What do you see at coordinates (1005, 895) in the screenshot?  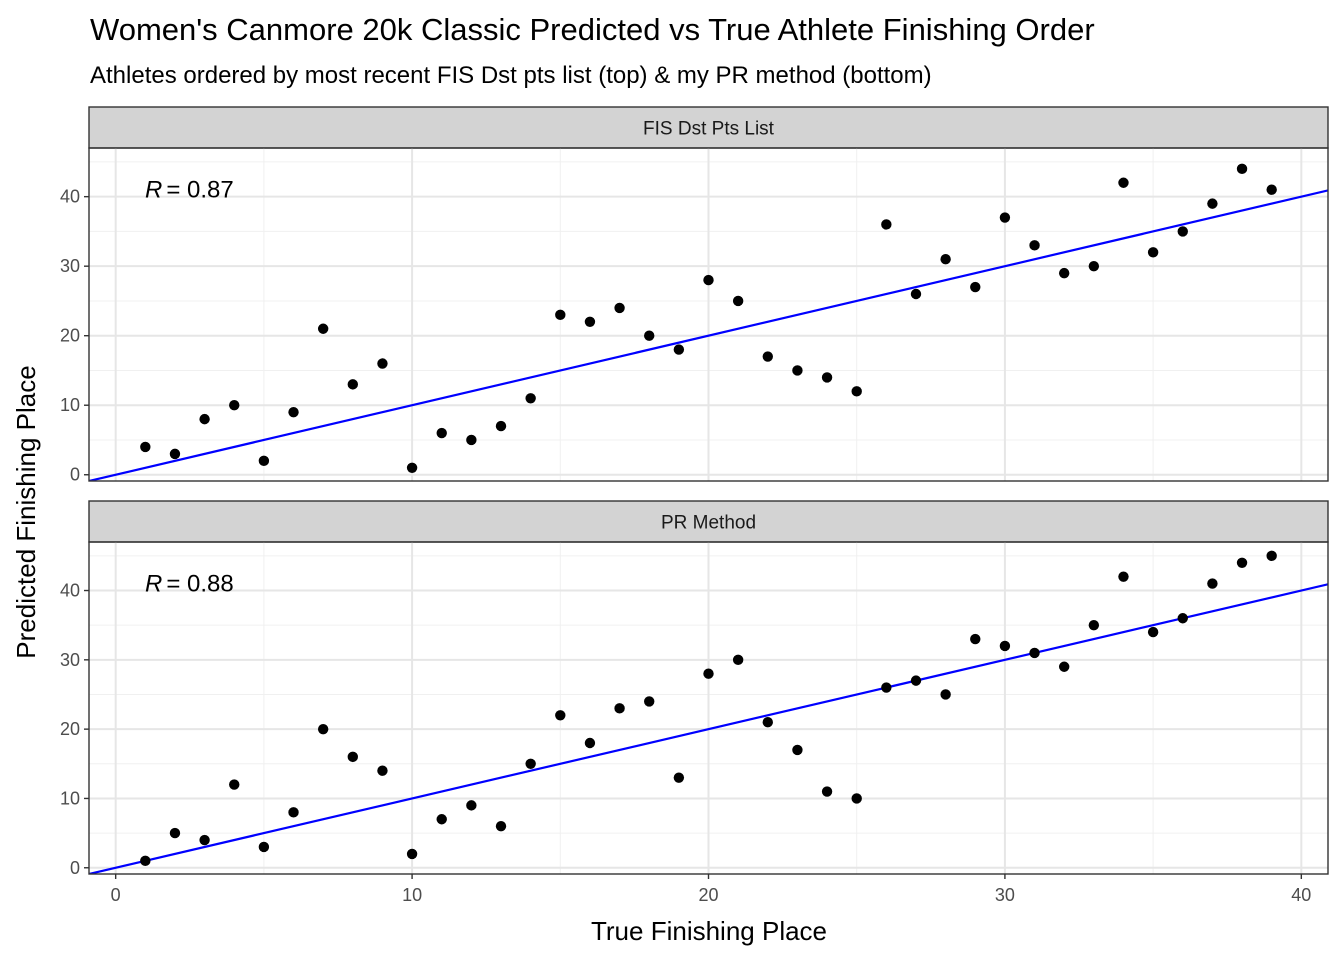 I see `x-tick-label: 30` at bounding box center [1005, 895].